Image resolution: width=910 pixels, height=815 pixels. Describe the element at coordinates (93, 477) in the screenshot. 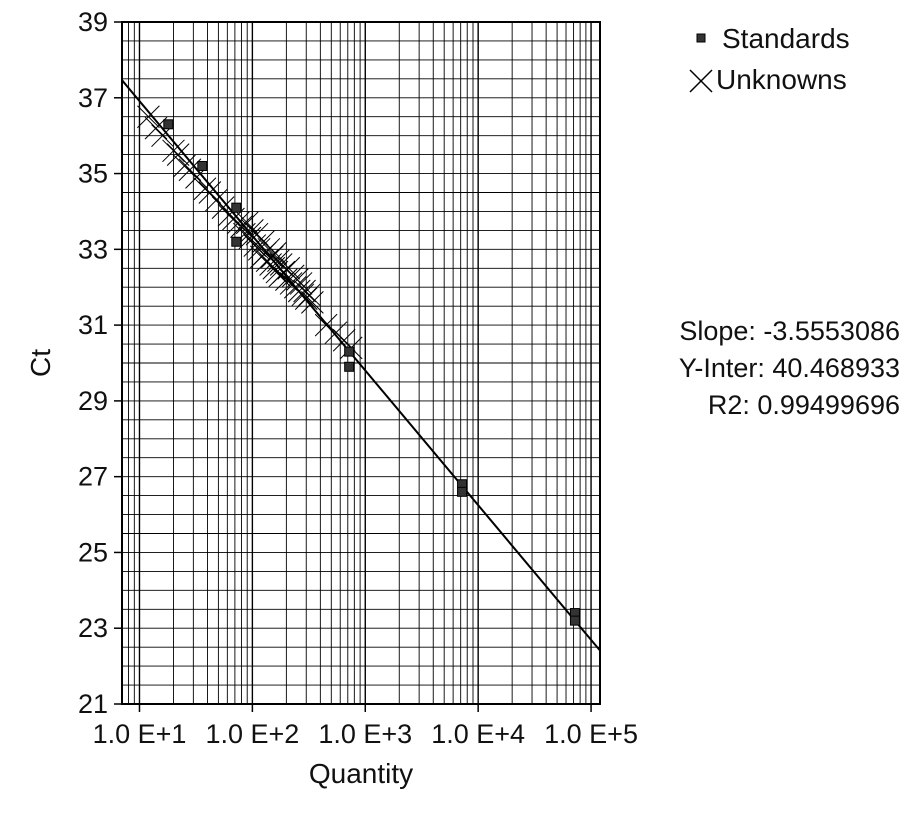

I see `y-tick-label: 27` at that location.